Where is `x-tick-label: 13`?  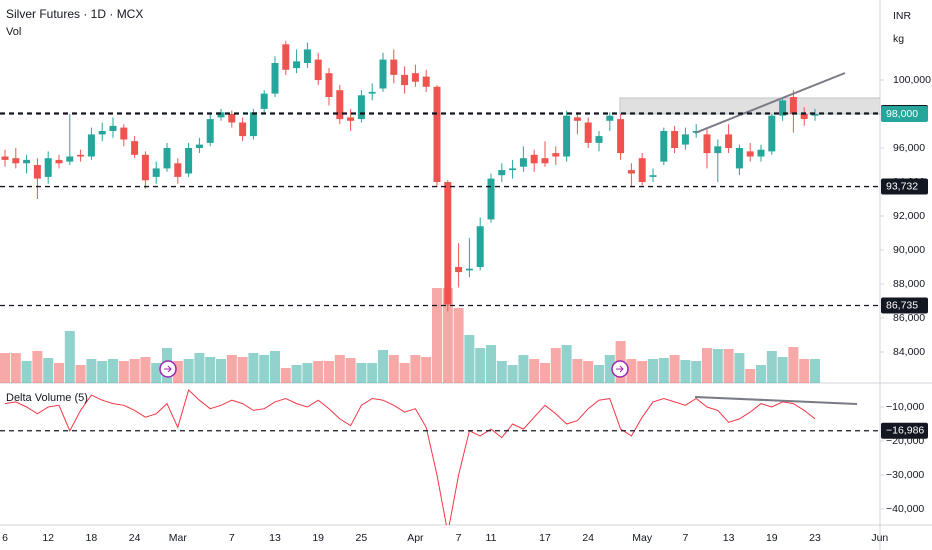 x-tick-label: 13 is located at coordinates (729, 538).